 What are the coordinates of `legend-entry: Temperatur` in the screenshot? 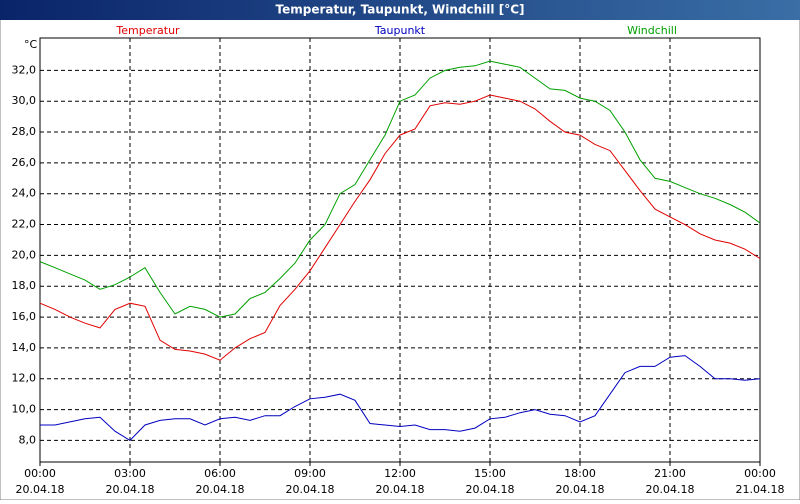 It's located at (147, 30).